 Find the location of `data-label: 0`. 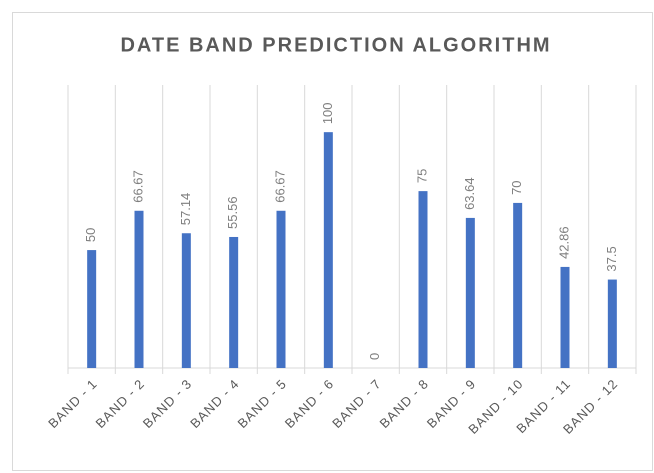

data-label: 0 is located at coordinates (374, 356).